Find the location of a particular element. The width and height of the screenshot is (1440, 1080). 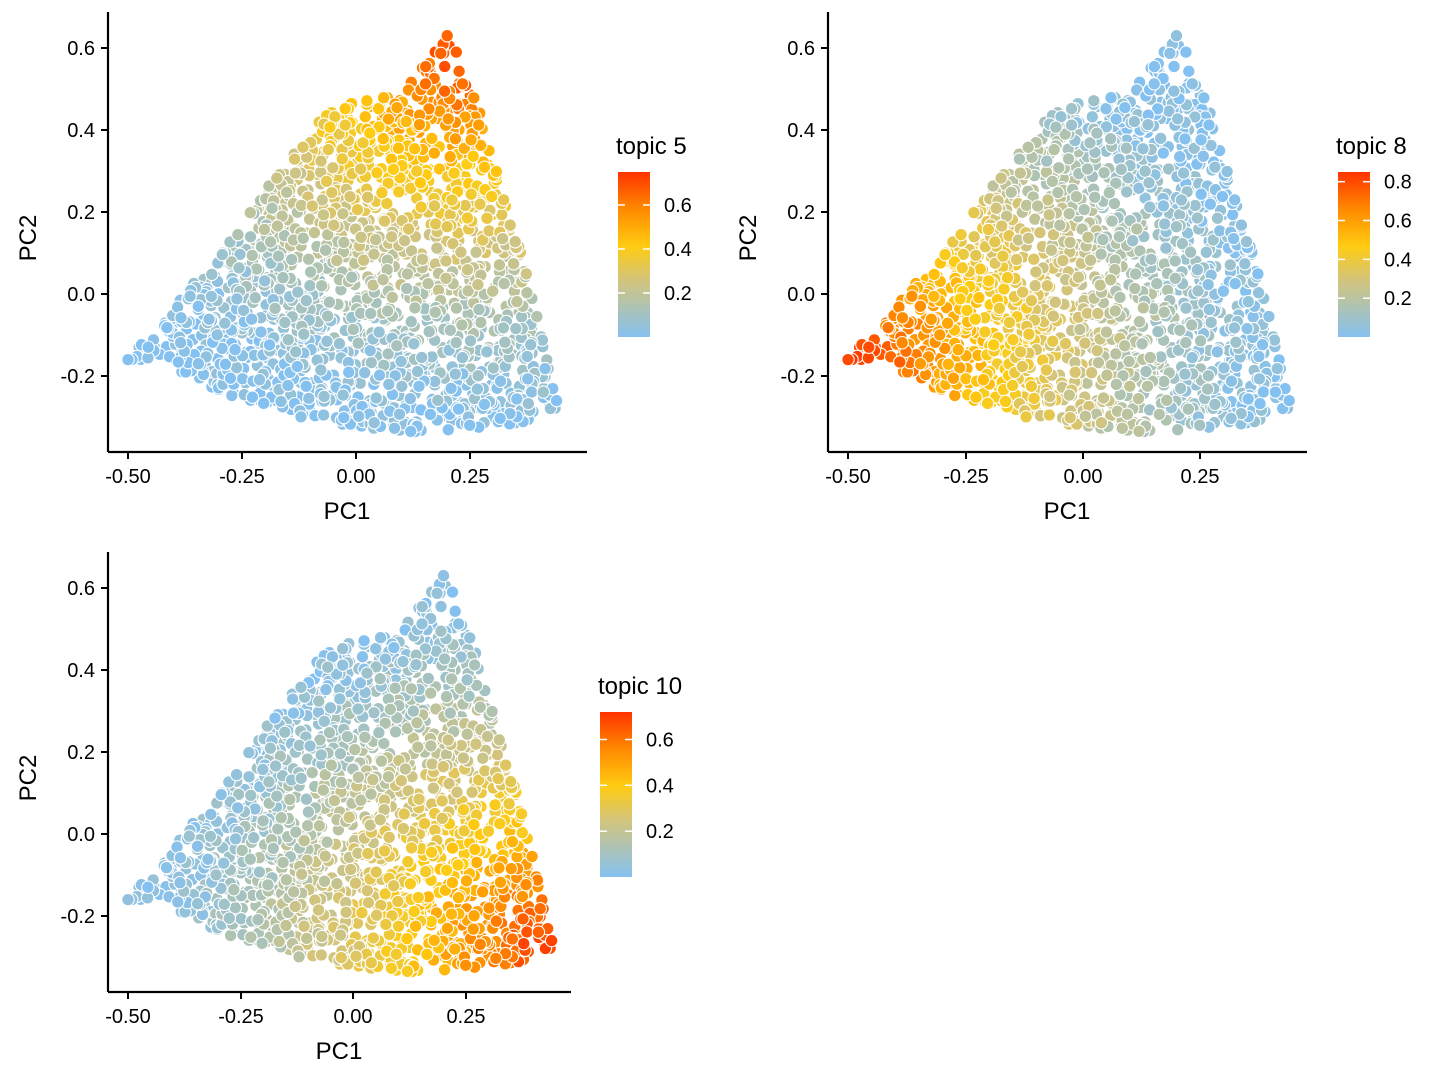

colorbar-tick-label: 0.2 is located at coordinates (1398, 299).